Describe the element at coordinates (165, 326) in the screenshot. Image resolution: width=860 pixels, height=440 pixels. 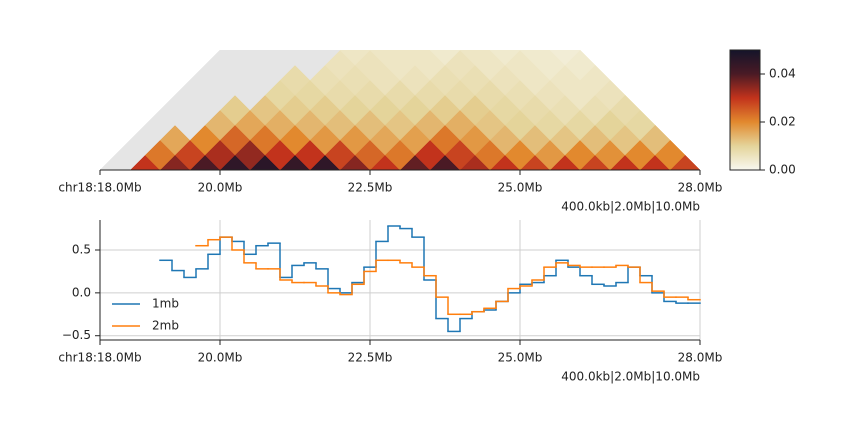
I see `legend-label: 2mb` at that location.